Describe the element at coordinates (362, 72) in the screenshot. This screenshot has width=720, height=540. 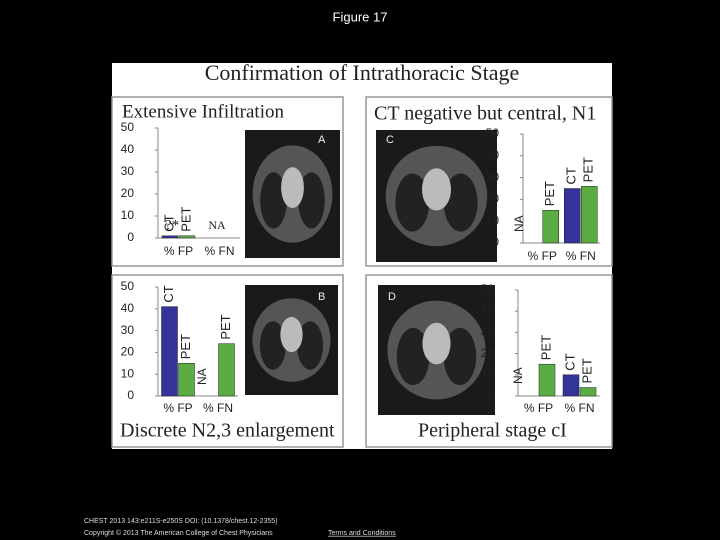
I see `figure-title: Confirmation of Intrathoracic Stage` at that location.